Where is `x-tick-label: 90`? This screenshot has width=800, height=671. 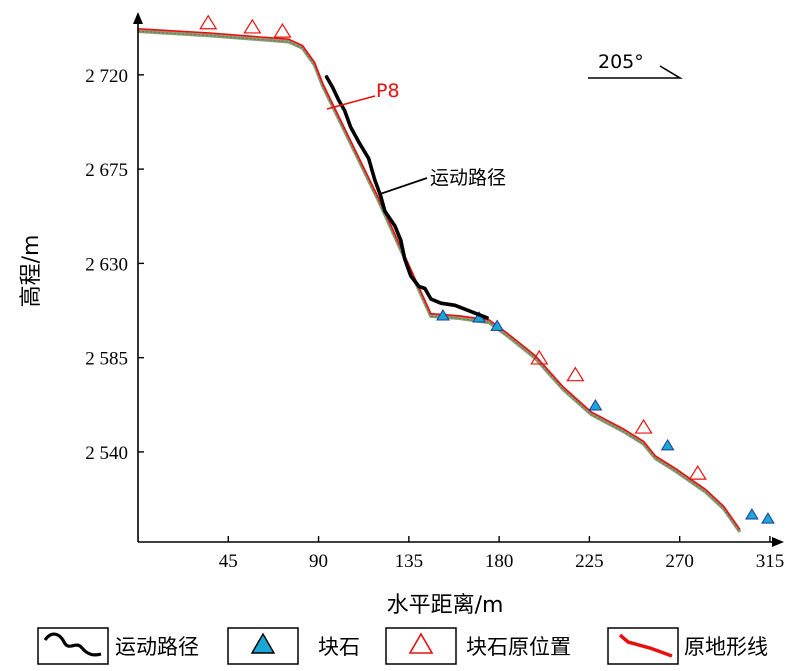 x-tick-label: 90 is located at coordinates (318, 561).